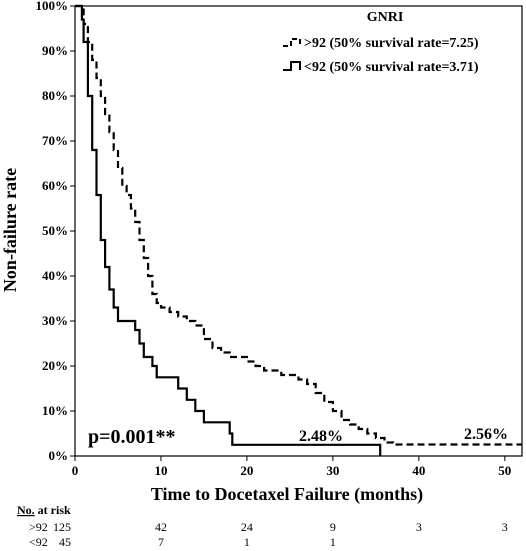 The image size is (526, 551). Describe the element at coordinates (246, 470) in the screenshot. I see `x-tick-label: 20` at that location.